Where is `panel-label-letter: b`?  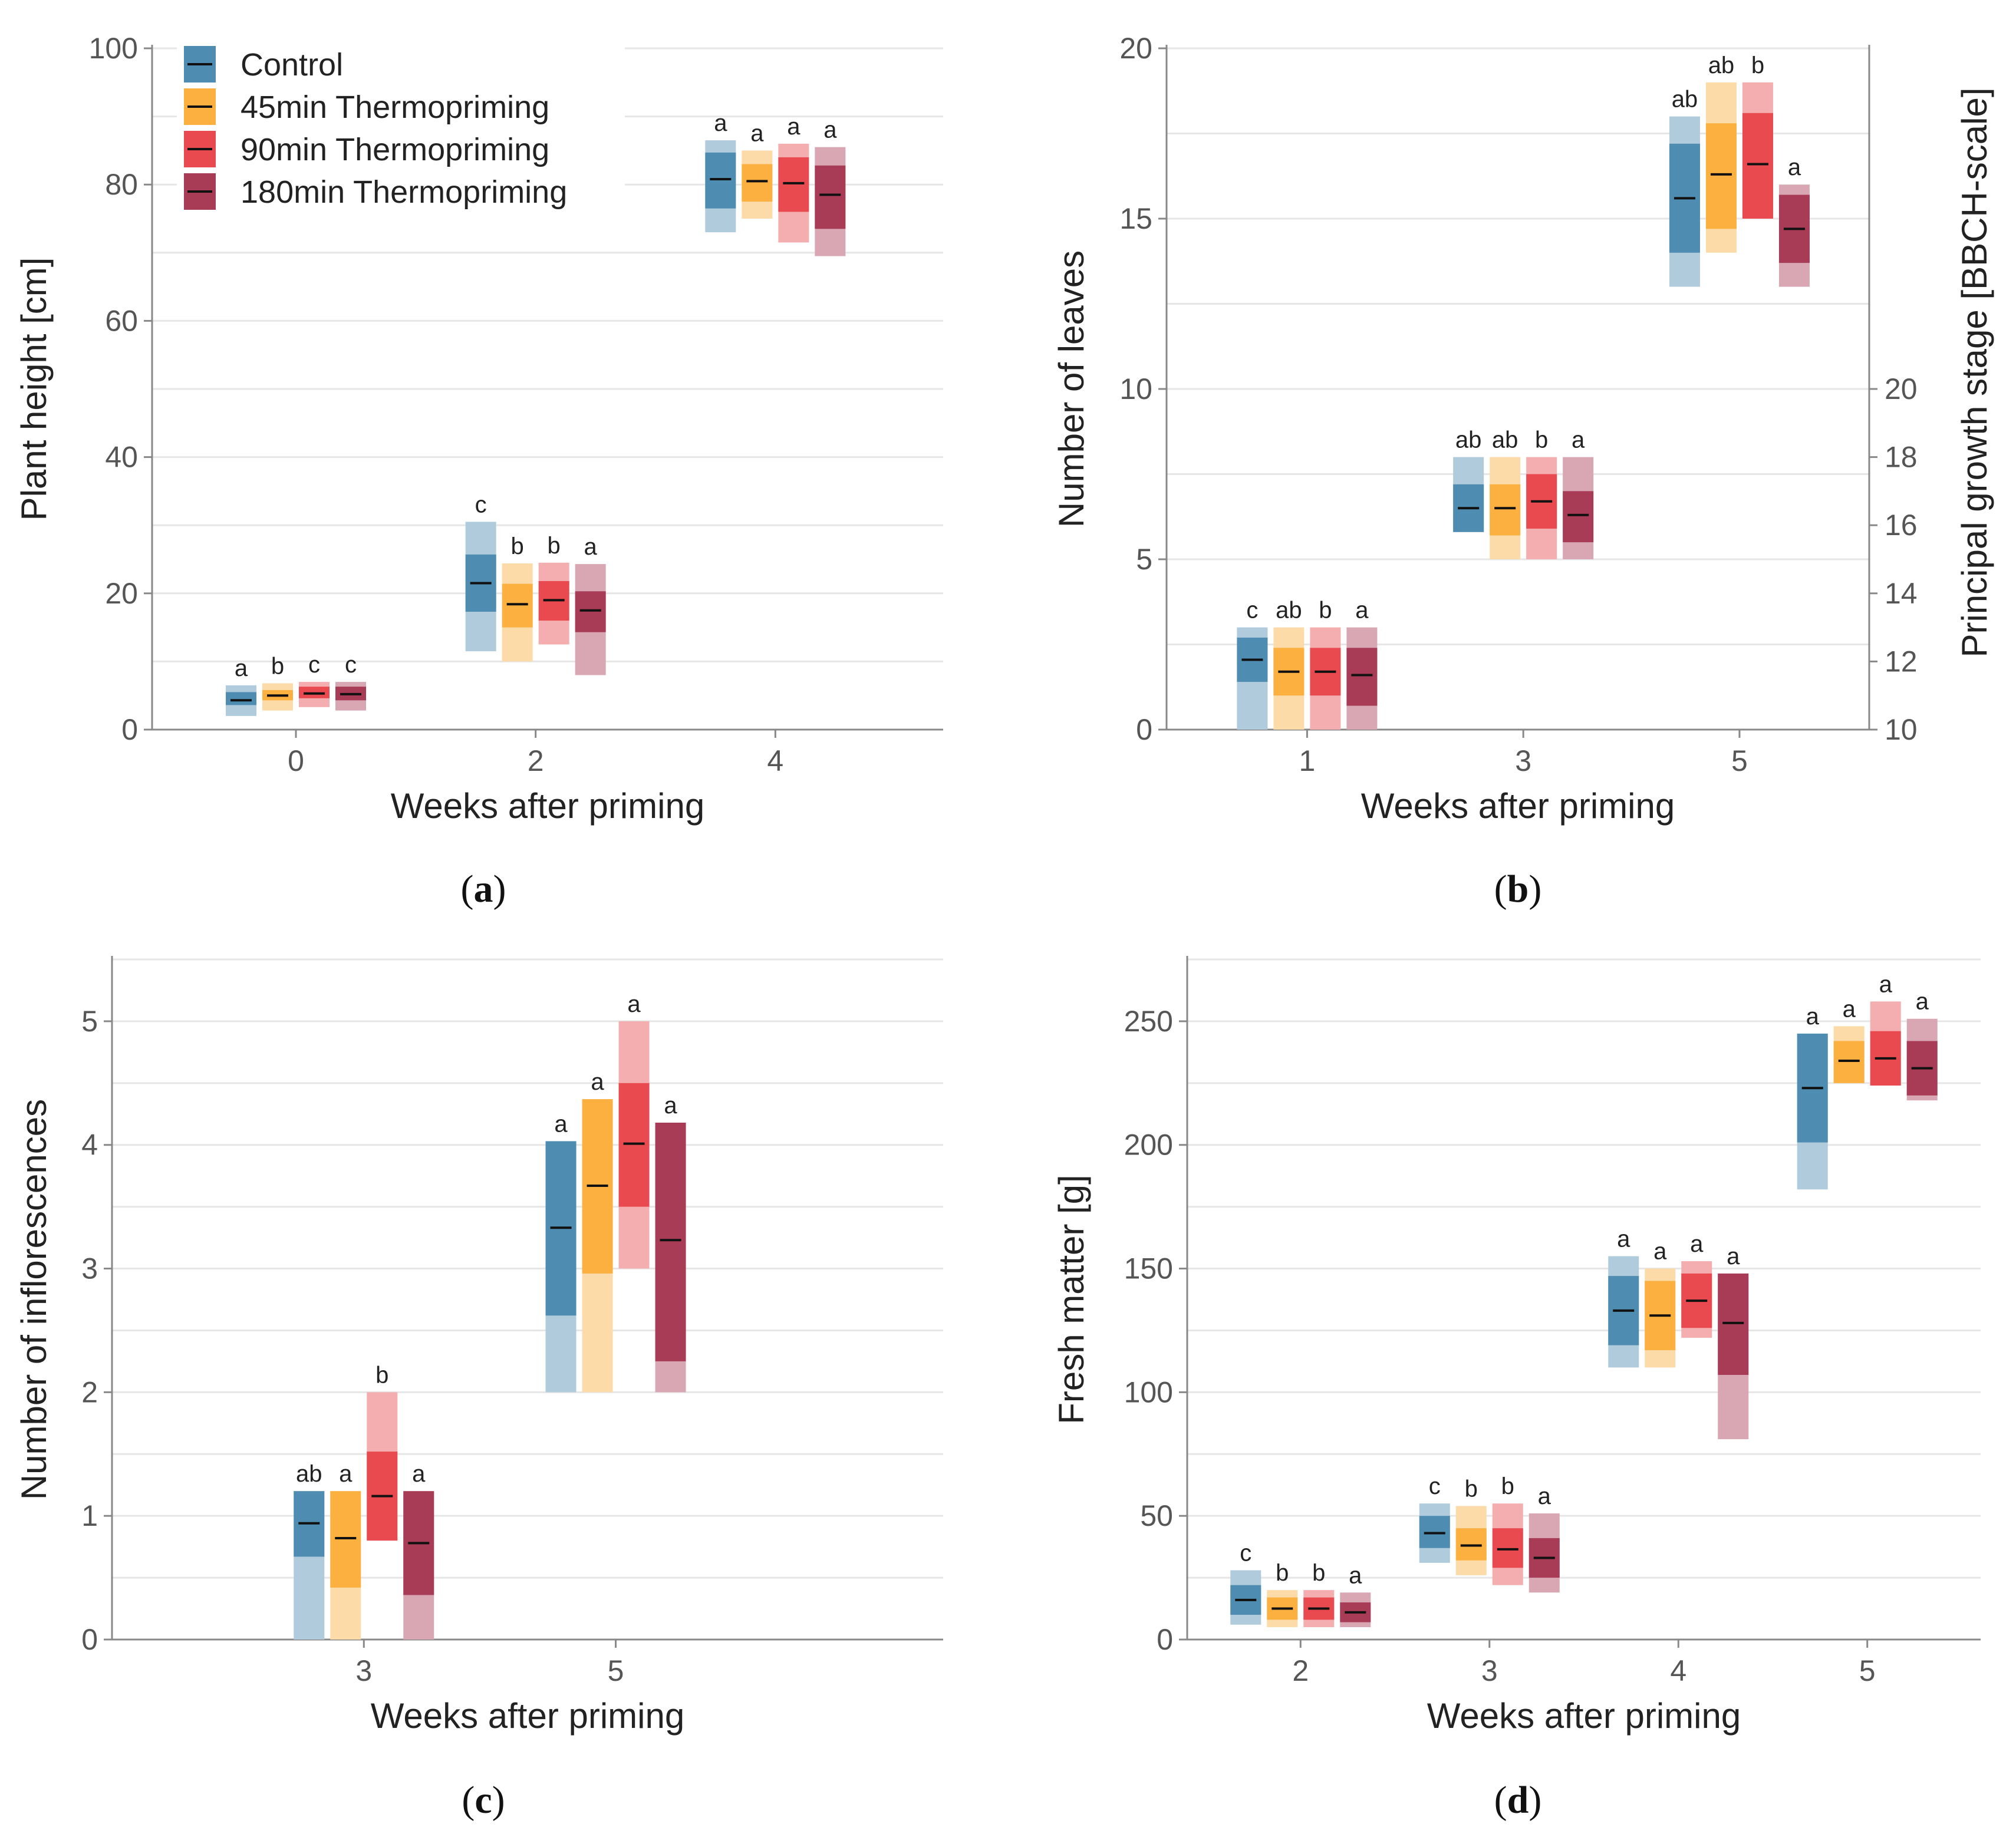
panel-label-letter: b is located at coordinates (1518, 889).